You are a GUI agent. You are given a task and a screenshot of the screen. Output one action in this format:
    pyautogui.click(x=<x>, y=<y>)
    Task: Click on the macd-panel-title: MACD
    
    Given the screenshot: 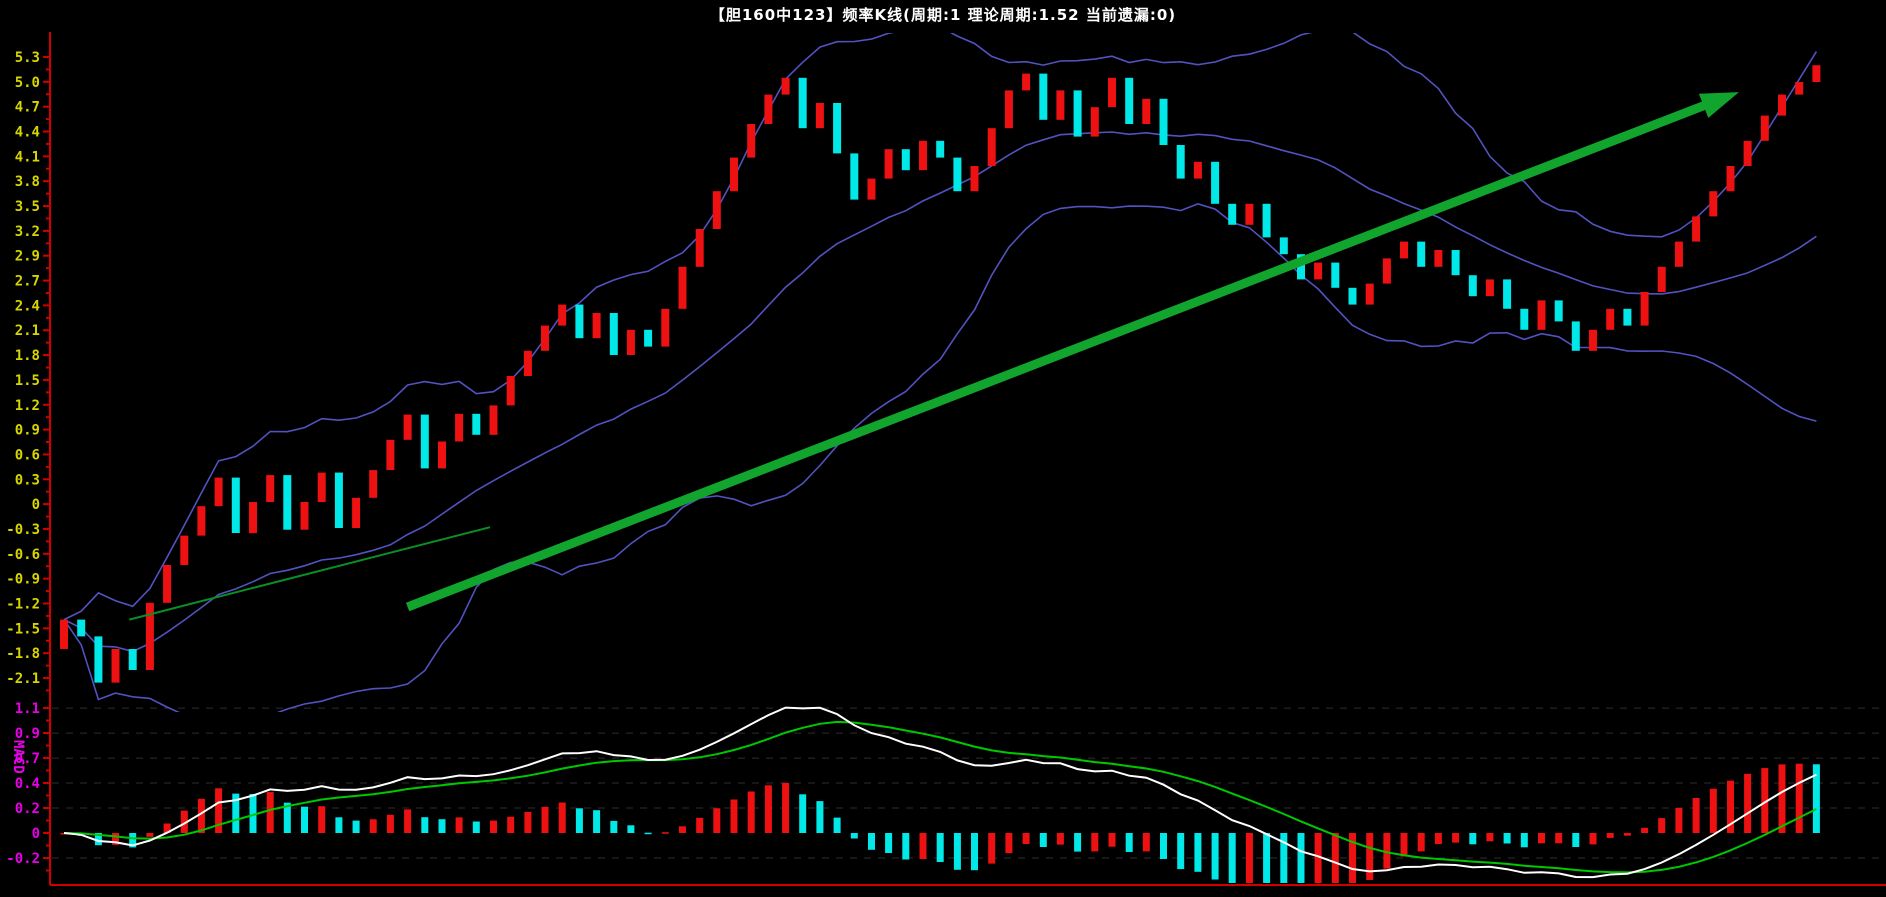 What is the action you would take?
    pyautogui.click(x=18, y=757)
    